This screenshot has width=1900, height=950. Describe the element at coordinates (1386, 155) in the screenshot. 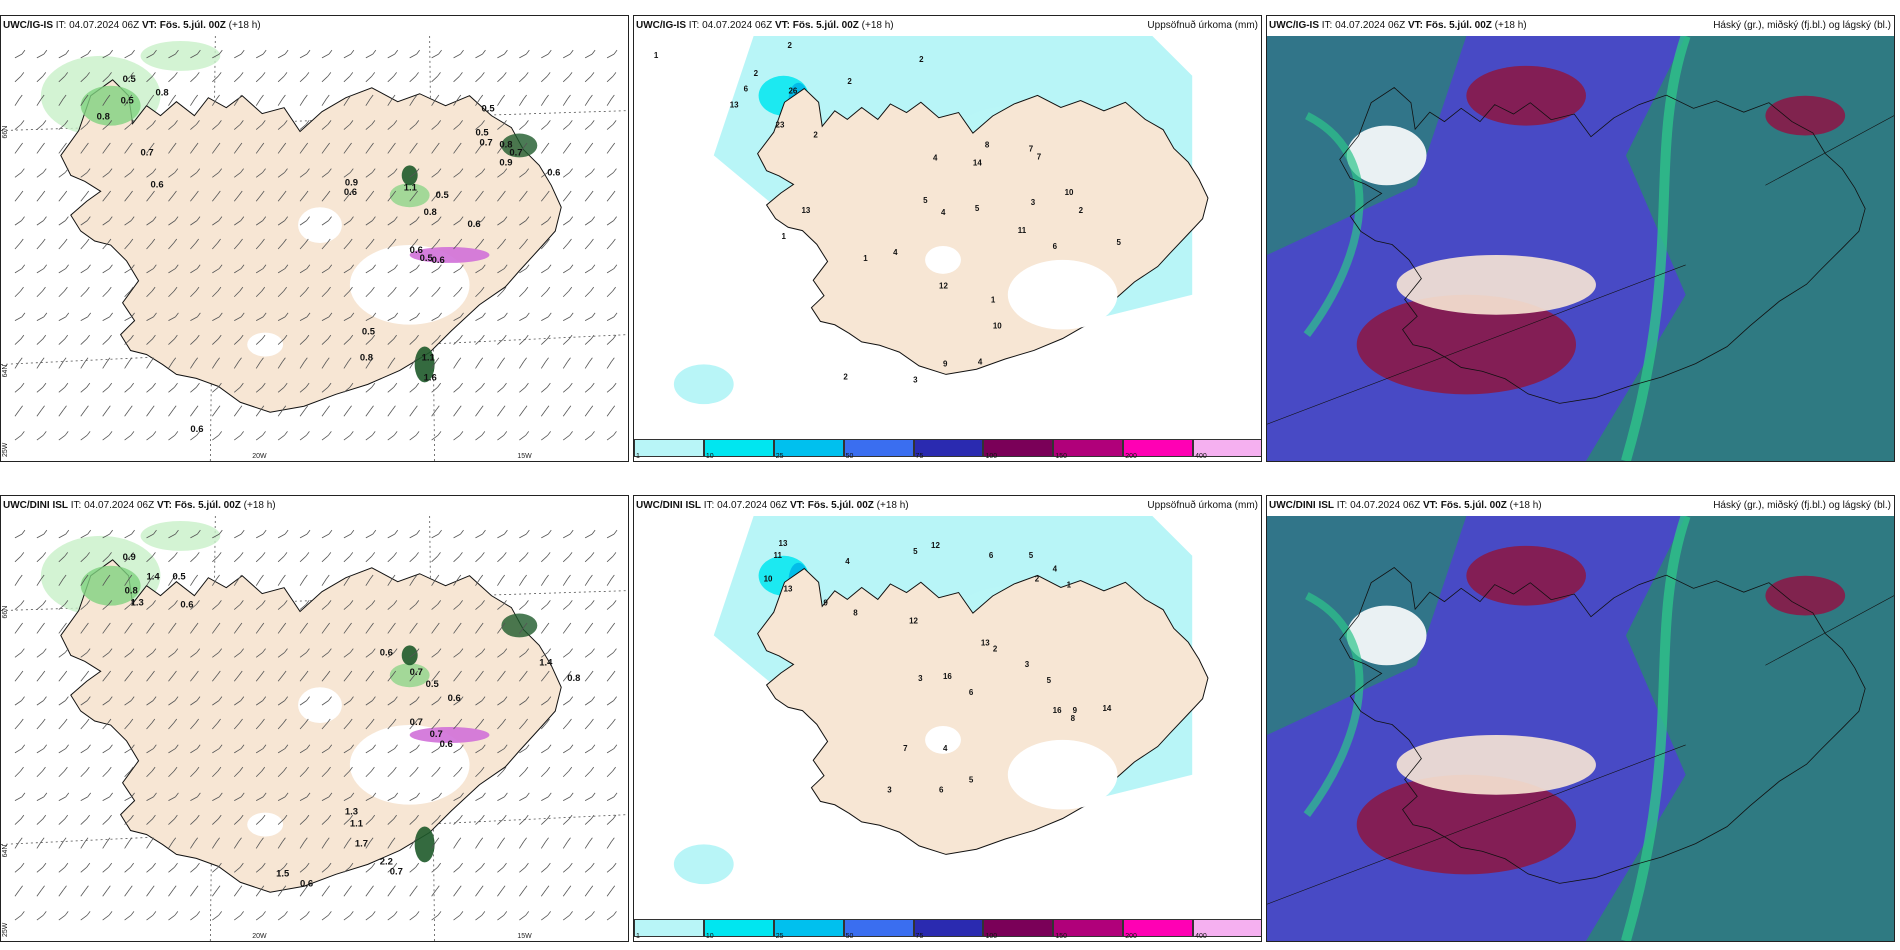

I see `clear-area` at that location.